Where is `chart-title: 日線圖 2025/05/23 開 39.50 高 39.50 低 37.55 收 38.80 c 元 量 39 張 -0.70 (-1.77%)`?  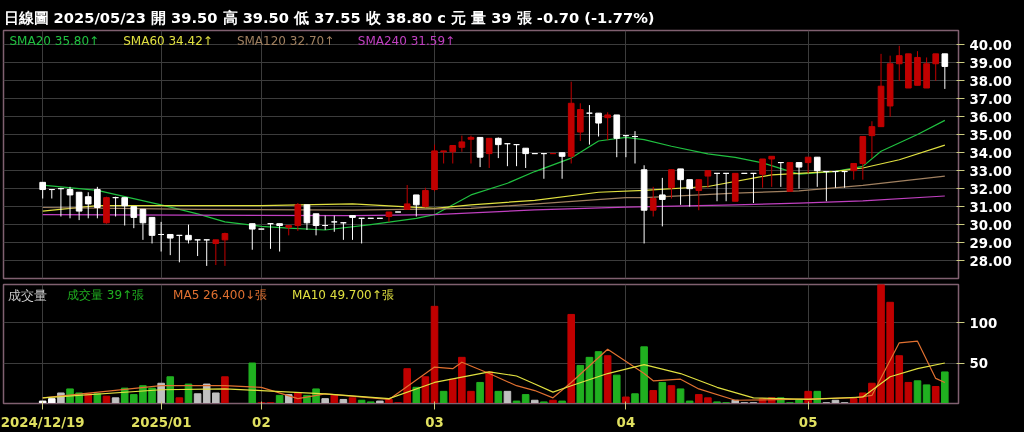
chart-title: 日線圖 2025/05/23 開 39.50 高 39.50 低 37.55 收 38.80 c 元 量 39 張 -0.70 (-1.77%) is located at coordinates (329, 17).